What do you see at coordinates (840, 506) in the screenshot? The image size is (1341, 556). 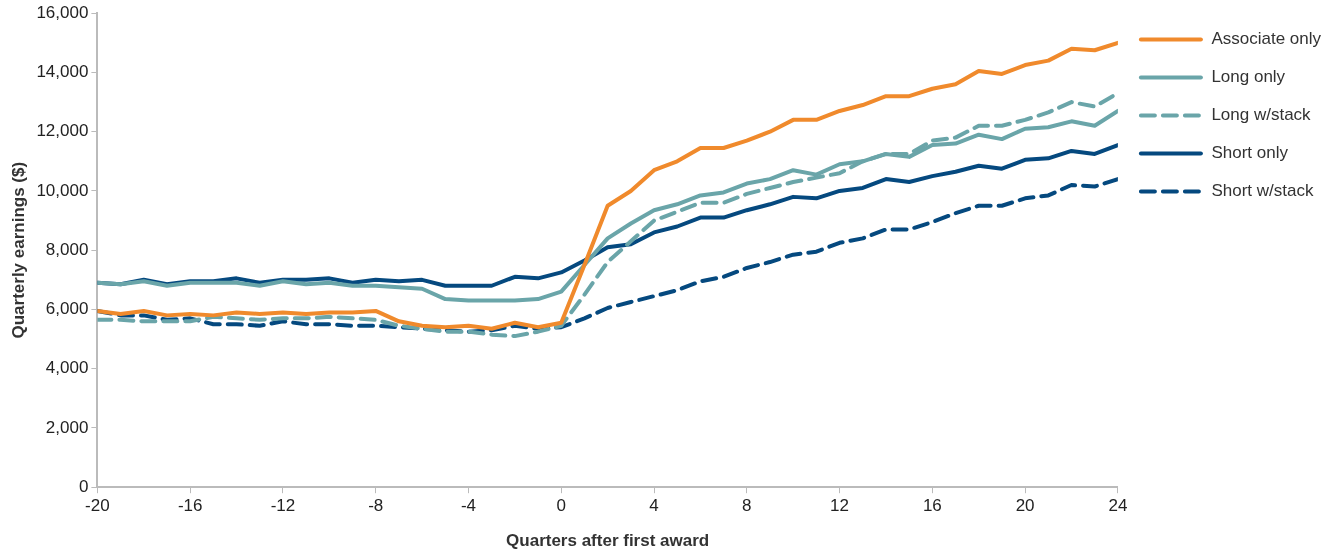 I see `x-tick-label: 12` at bounding box center [840, 506].